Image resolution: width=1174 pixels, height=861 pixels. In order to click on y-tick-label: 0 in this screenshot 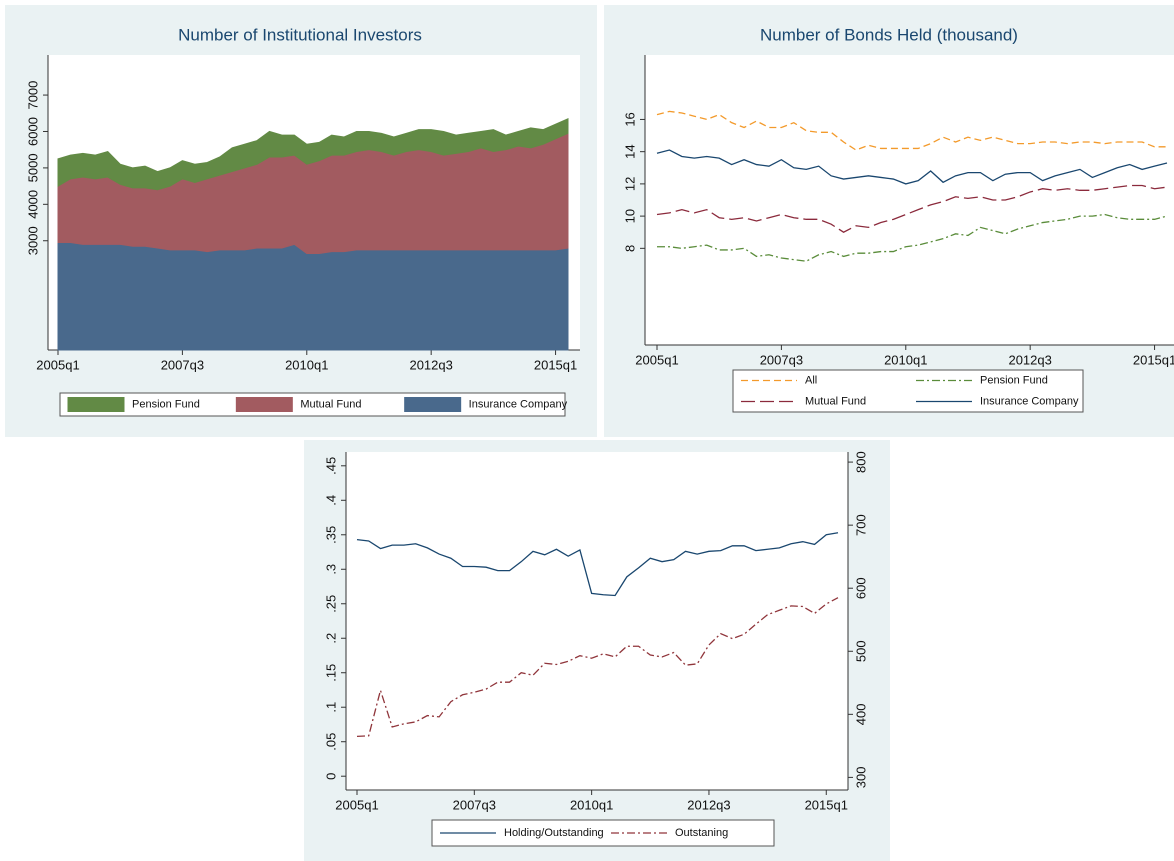, I will do `click(330, 776)`.